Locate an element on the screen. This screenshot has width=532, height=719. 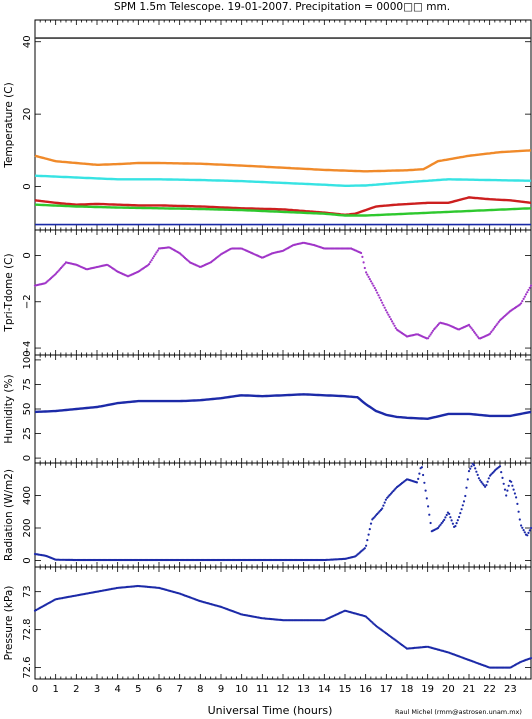
x-tick-label: 1 is located at coordinates (55, 689).